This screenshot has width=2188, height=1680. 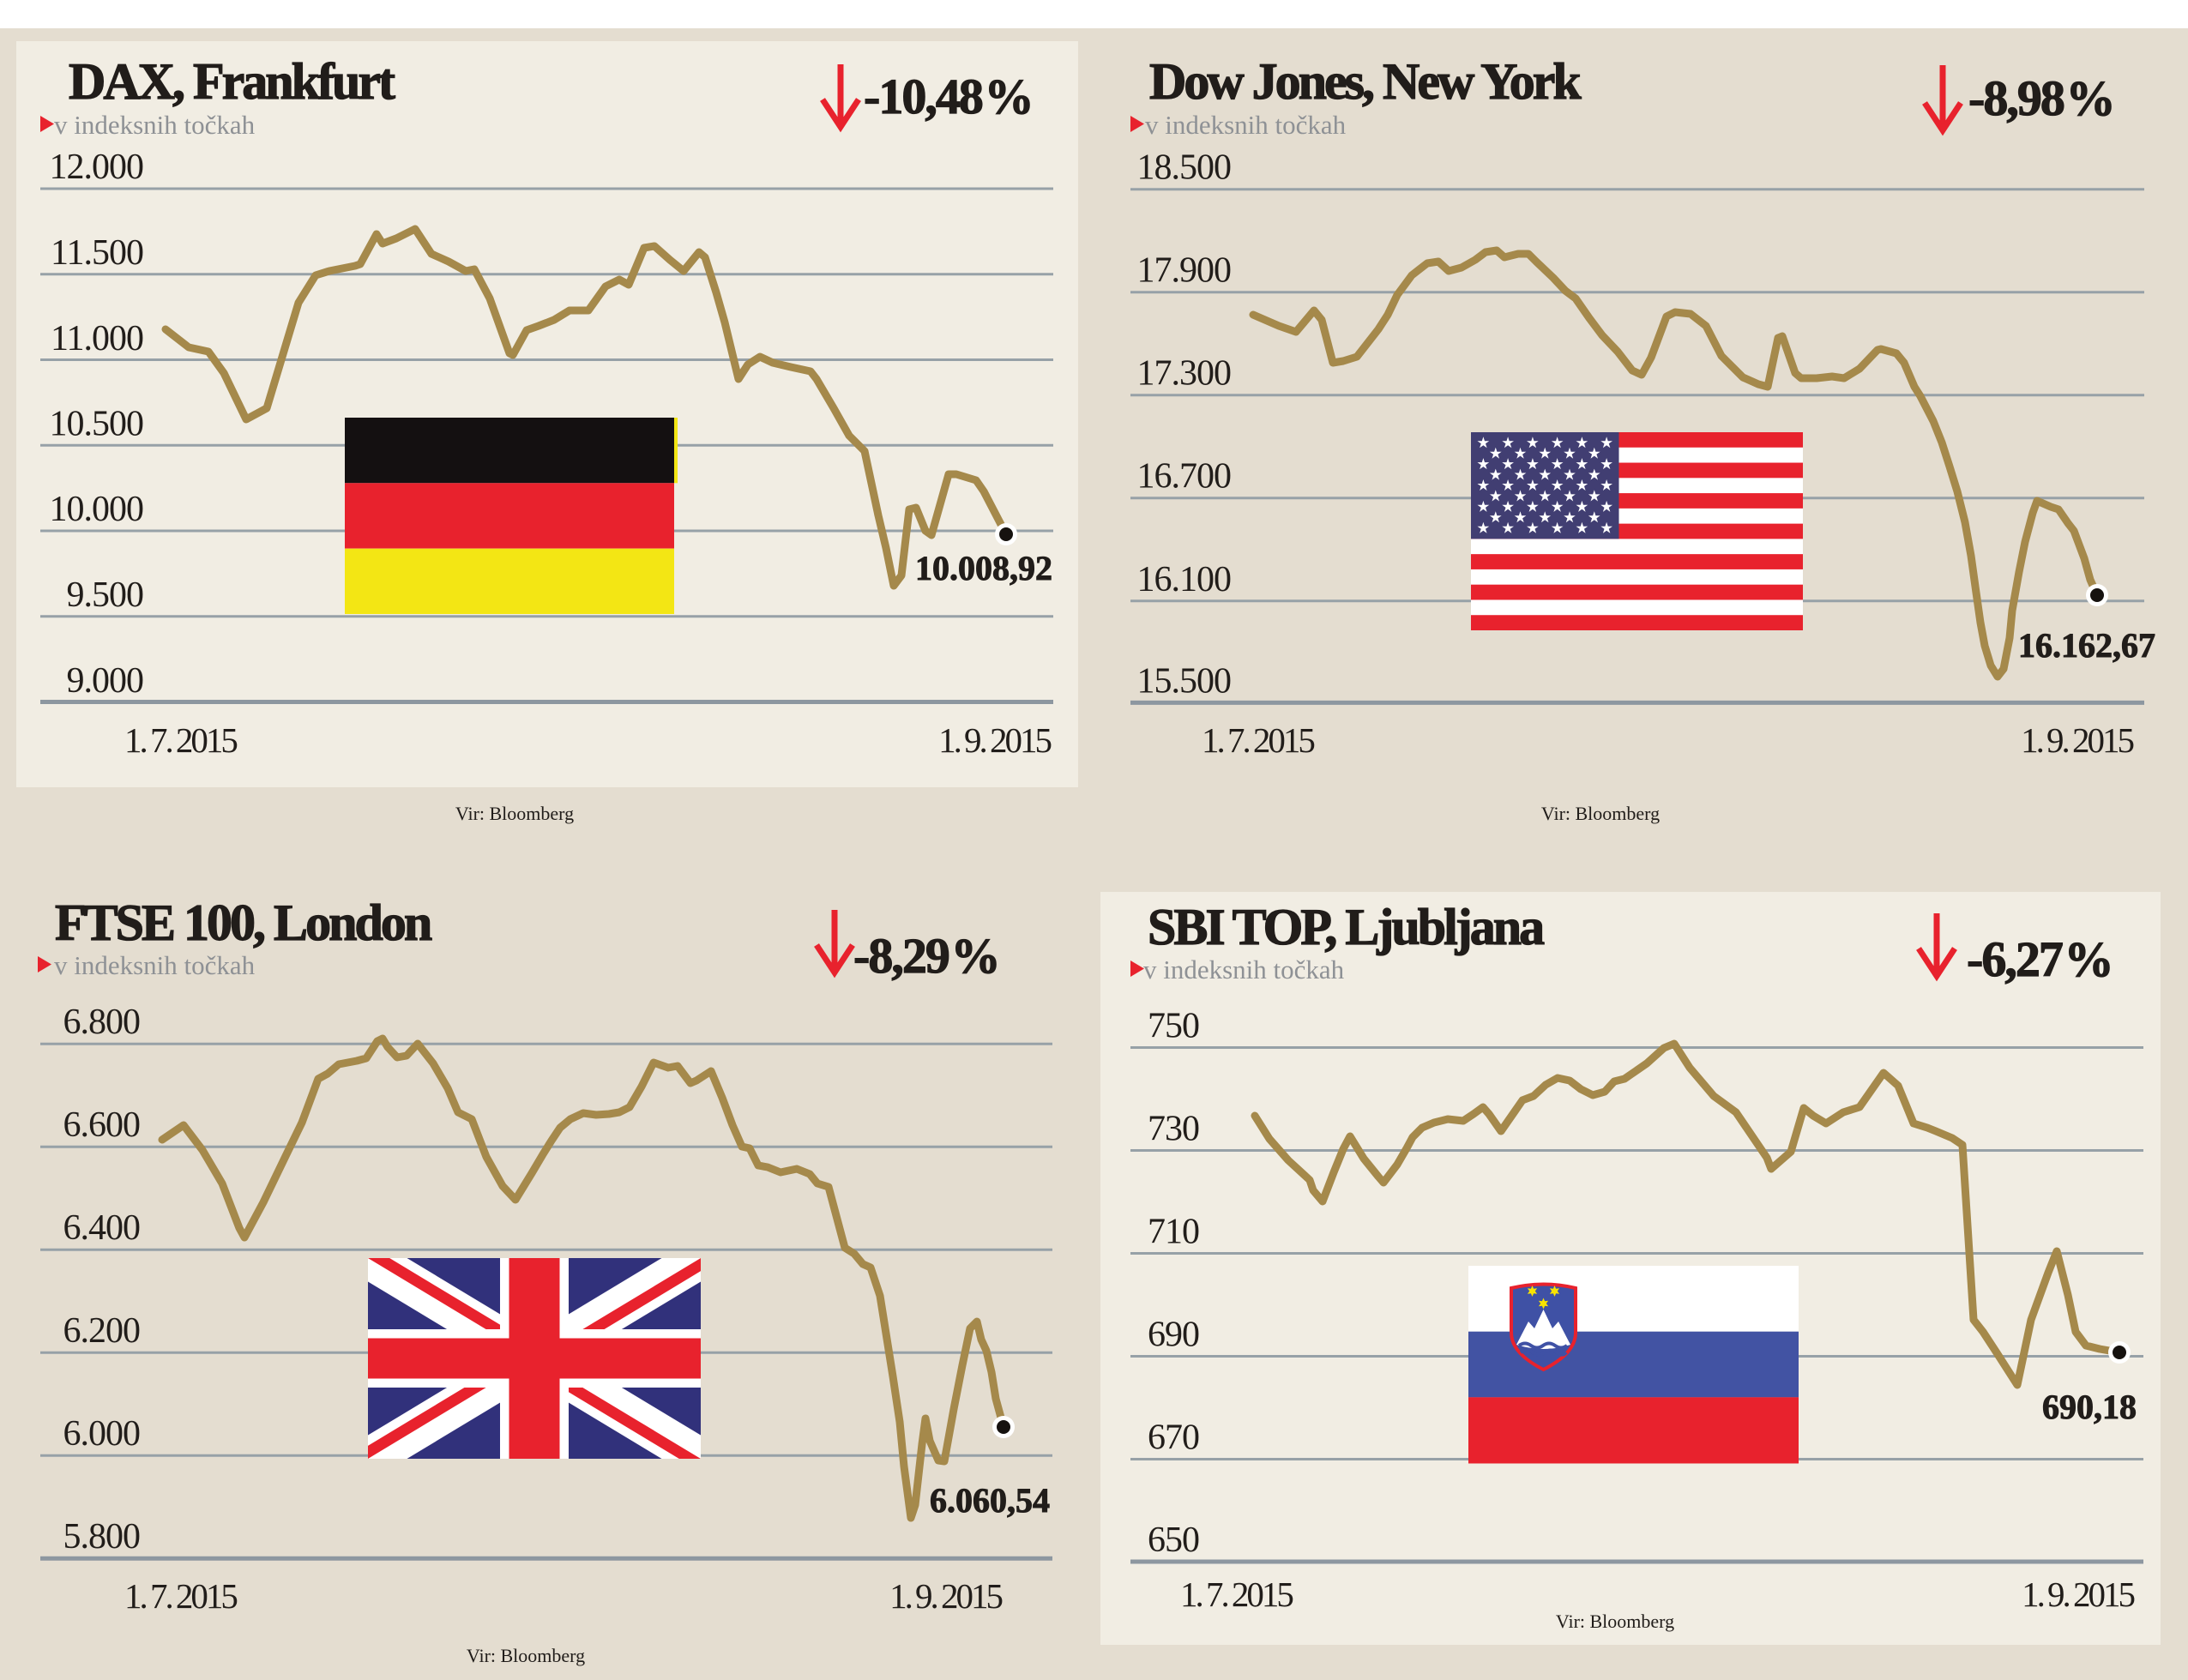 I want to click on svg-text: 10.008,92, so click(x=983, y=568).